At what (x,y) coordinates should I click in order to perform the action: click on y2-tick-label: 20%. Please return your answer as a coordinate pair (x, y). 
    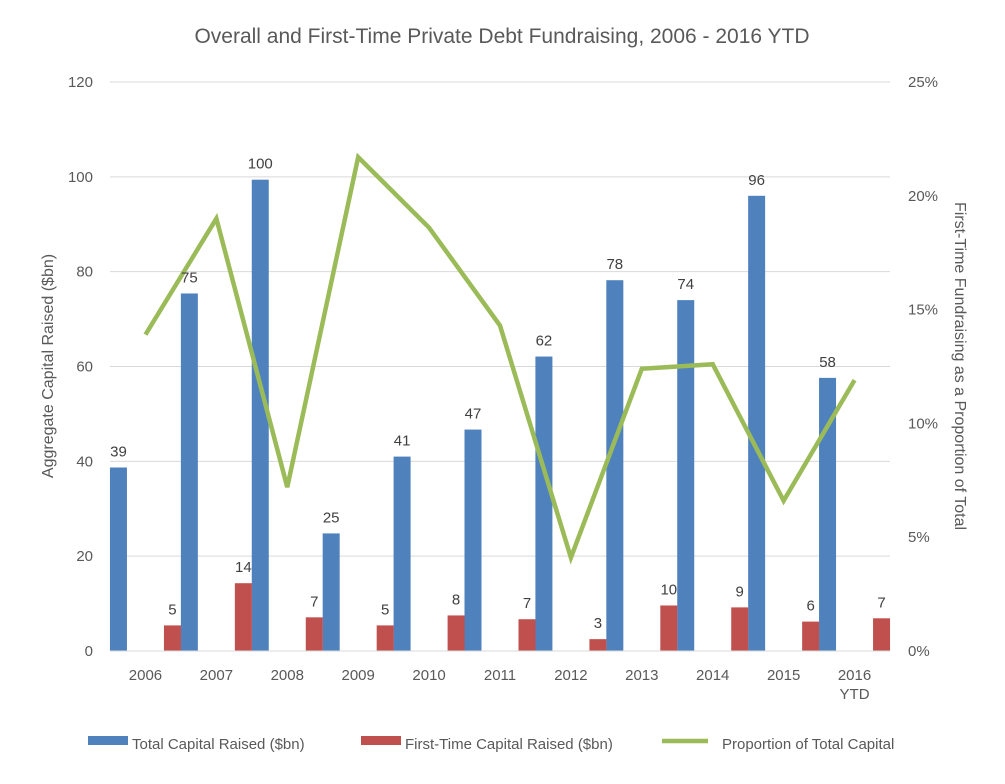
    Looking at the image, I should click on (923, 196).